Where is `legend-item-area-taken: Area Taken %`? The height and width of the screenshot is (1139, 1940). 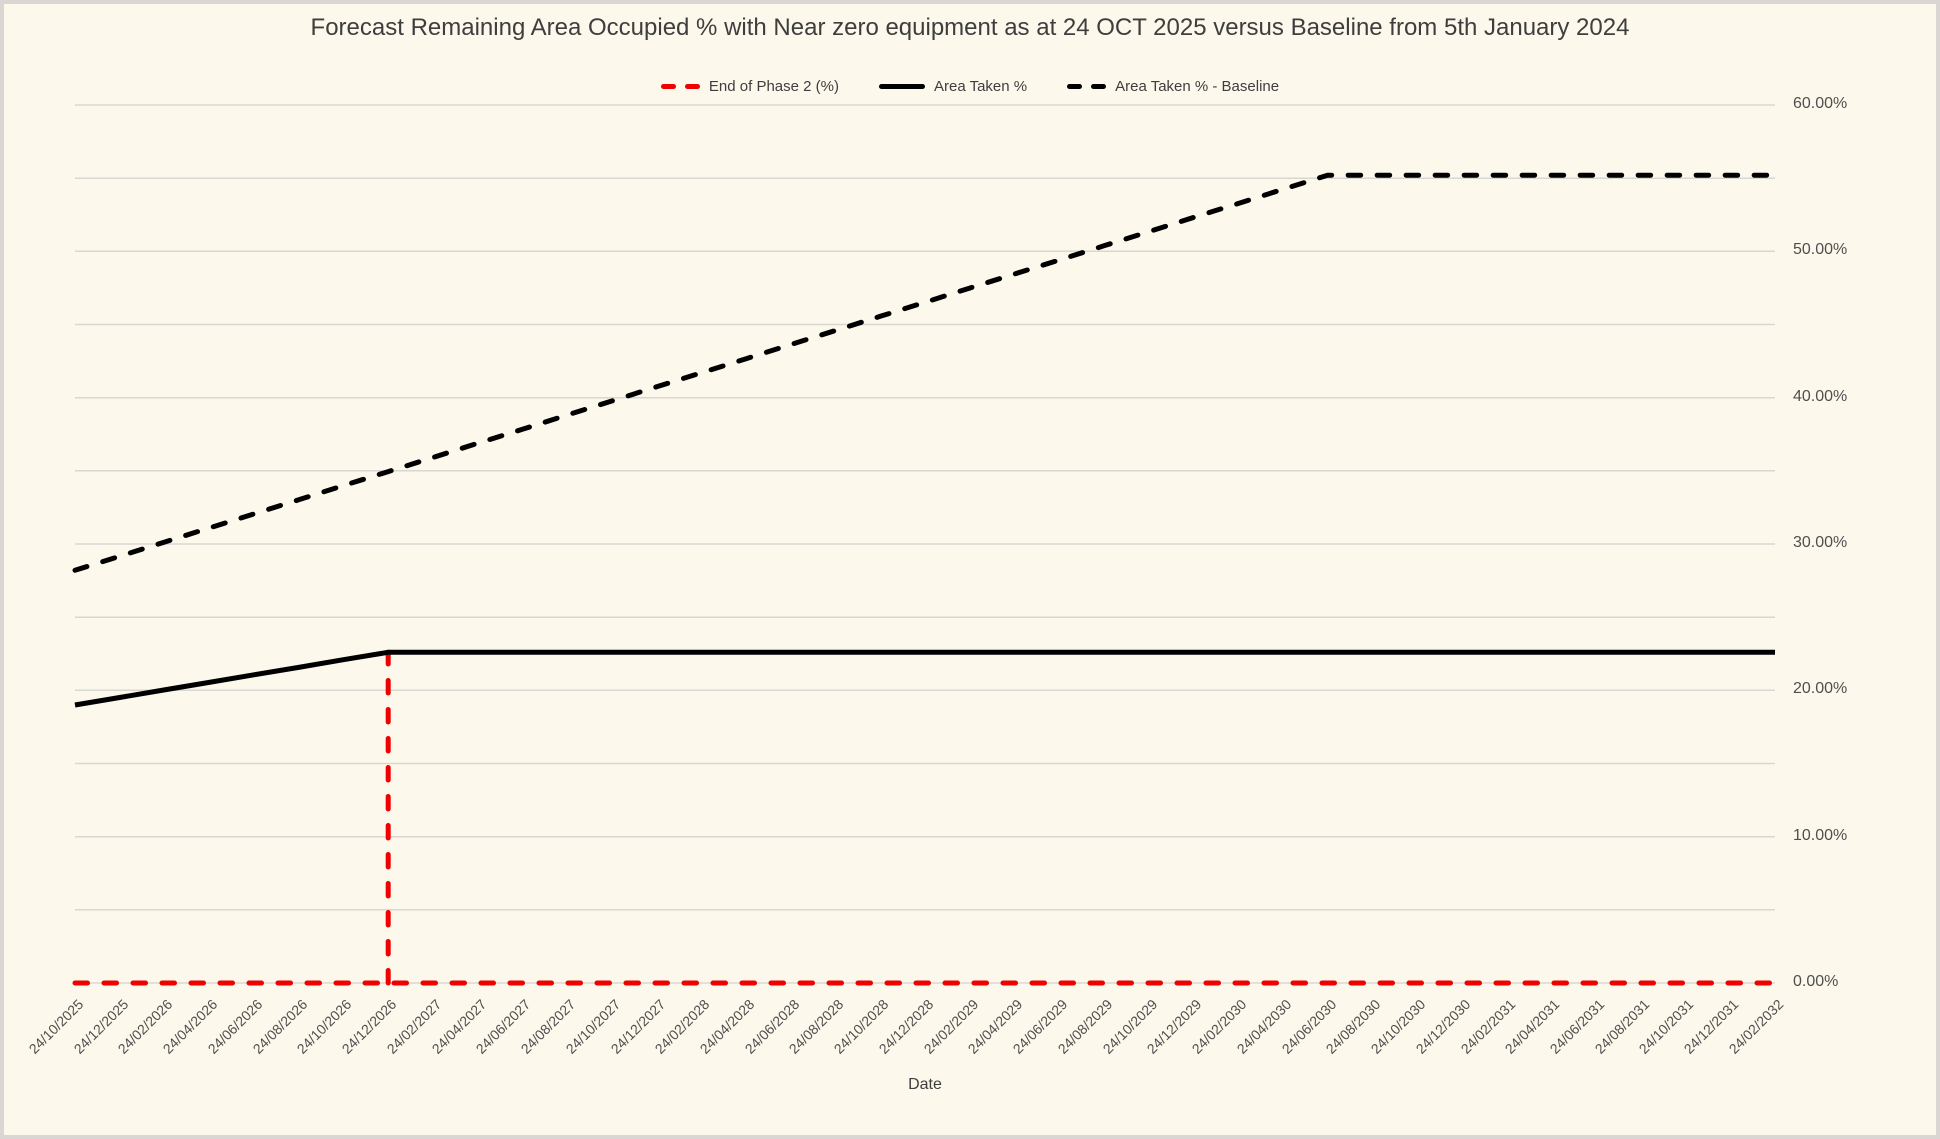
legend-item-area-taken: Area Taken % is located at coordinates (953, 86).